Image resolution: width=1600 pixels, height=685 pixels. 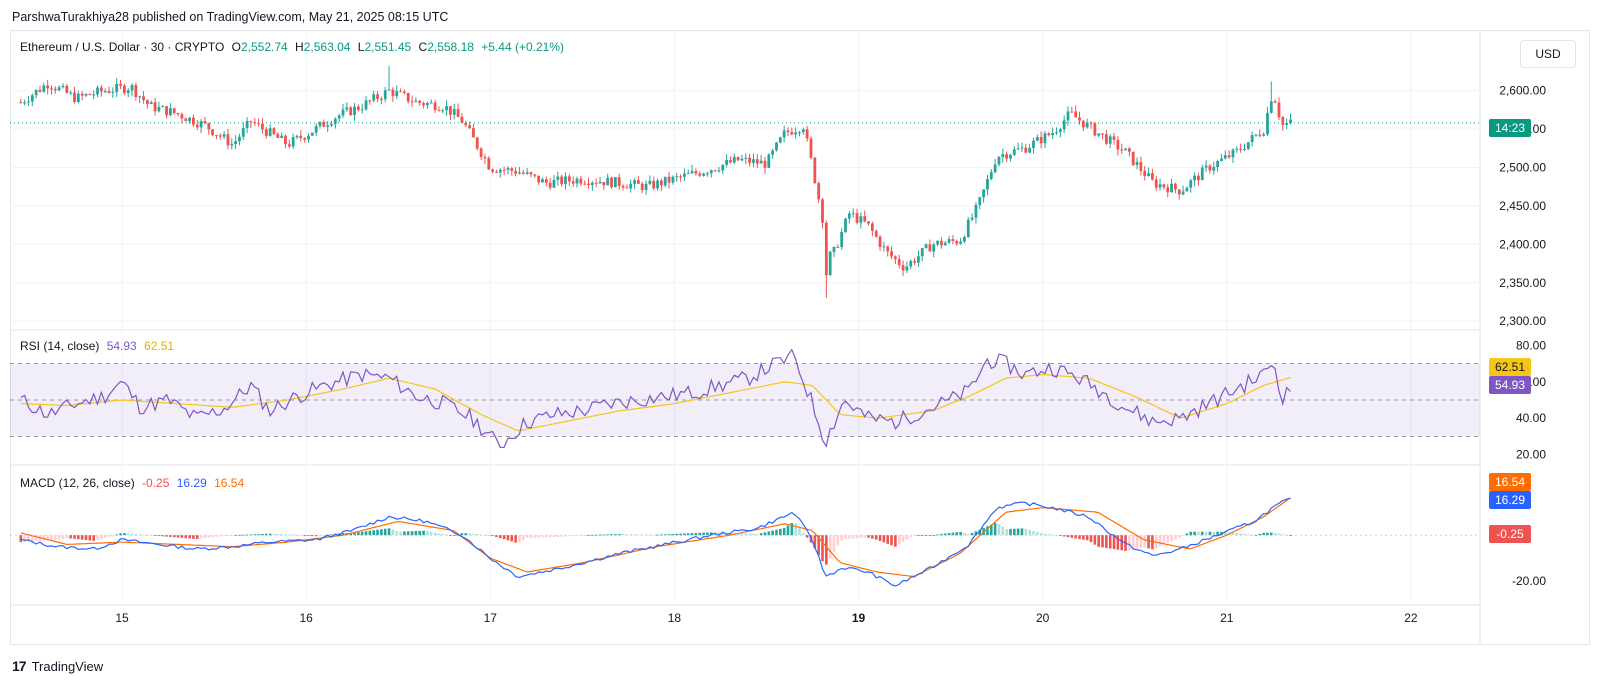 What do you see at coordinates (191, 483) in the screenshot?
I see `macd-value: 16.29` at bounding box center [191, 483].